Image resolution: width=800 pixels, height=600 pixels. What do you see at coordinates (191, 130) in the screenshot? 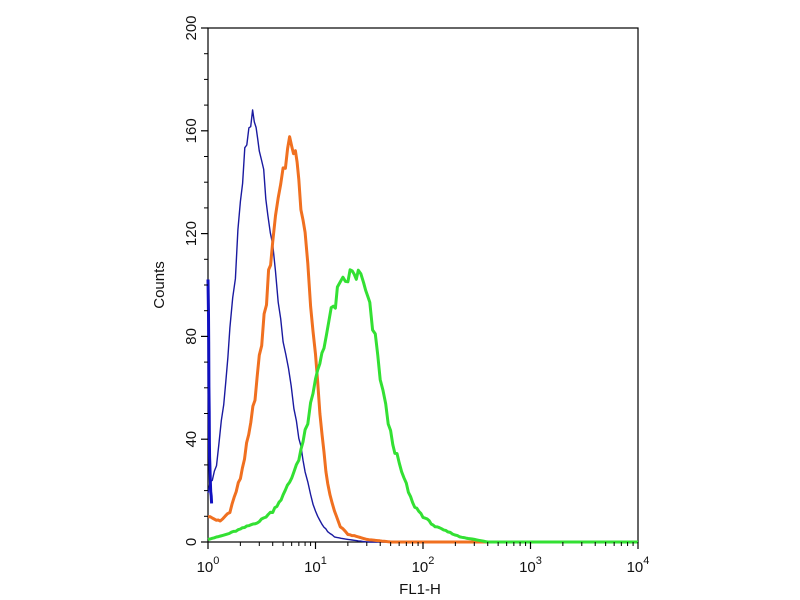
I see `y-tick-label: 160` at bounding box center [191, 130].